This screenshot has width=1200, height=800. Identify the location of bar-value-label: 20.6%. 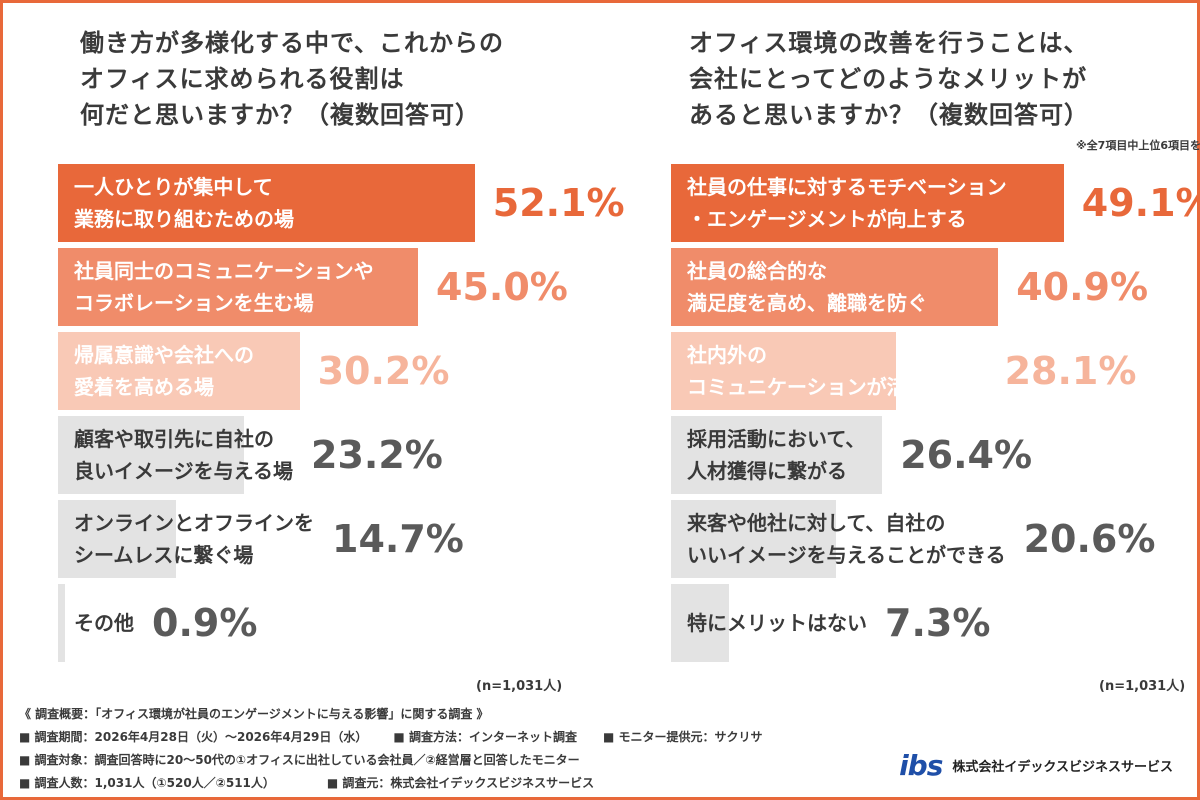
(1089, 539).